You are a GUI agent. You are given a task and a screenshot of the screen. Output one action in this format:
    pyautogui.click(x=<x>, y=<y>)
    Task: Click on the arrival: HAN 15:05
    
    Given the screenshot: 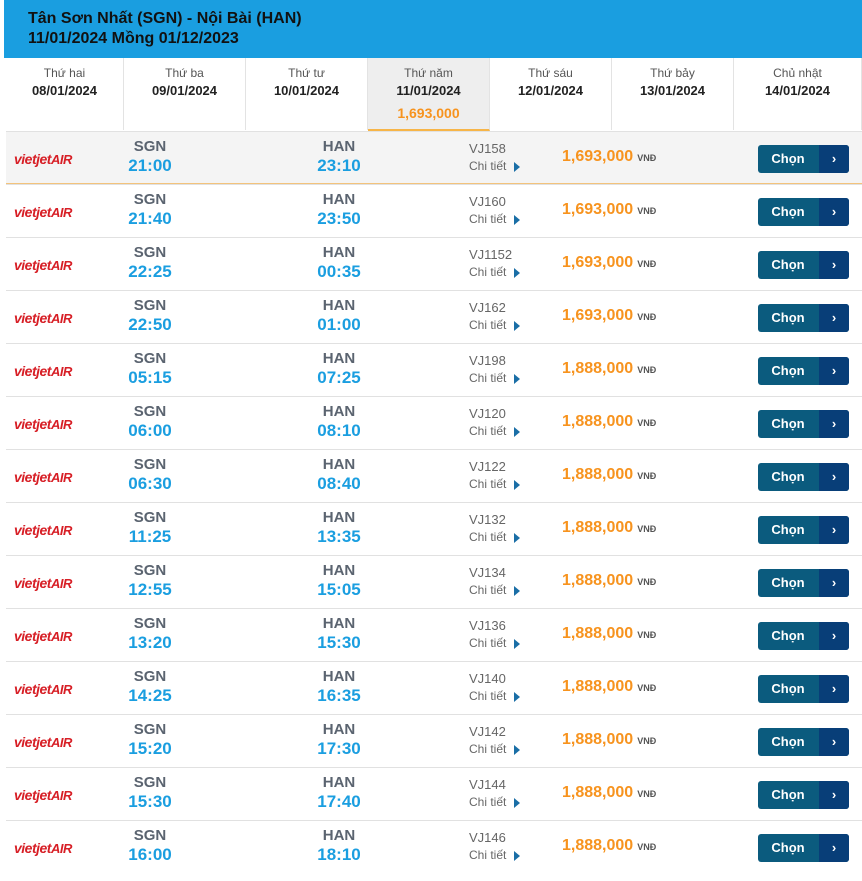 What is the action you would take?
    pyautogui.click(x=339, y=578)
    